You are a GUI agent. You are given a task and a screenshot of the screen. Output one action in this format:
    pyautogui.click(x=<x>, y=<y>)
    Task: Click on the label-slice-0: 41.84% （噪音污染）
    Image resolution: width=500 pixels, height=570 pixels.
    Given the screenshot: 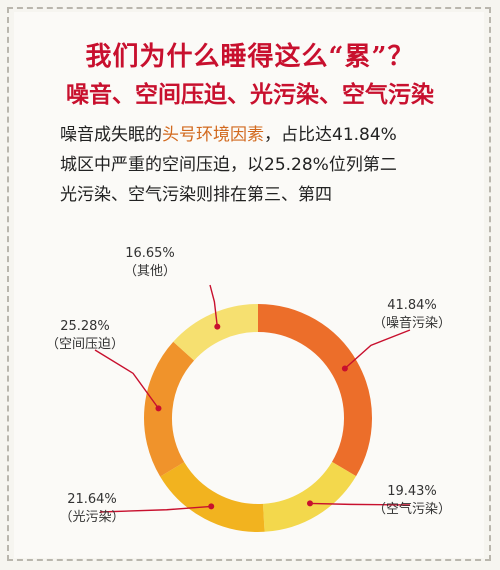 What is the action you would take?
    pyautogui.click(x=412, y=315)
    